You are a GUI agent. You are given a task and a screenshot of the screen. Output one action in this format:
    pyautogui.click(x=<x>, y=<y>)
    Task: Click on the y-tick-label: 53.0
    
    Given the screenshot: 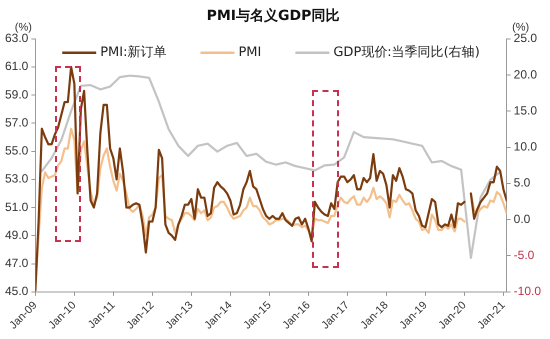 What is the action you would take?
    pyautogui.click(x=16, y=179)
    